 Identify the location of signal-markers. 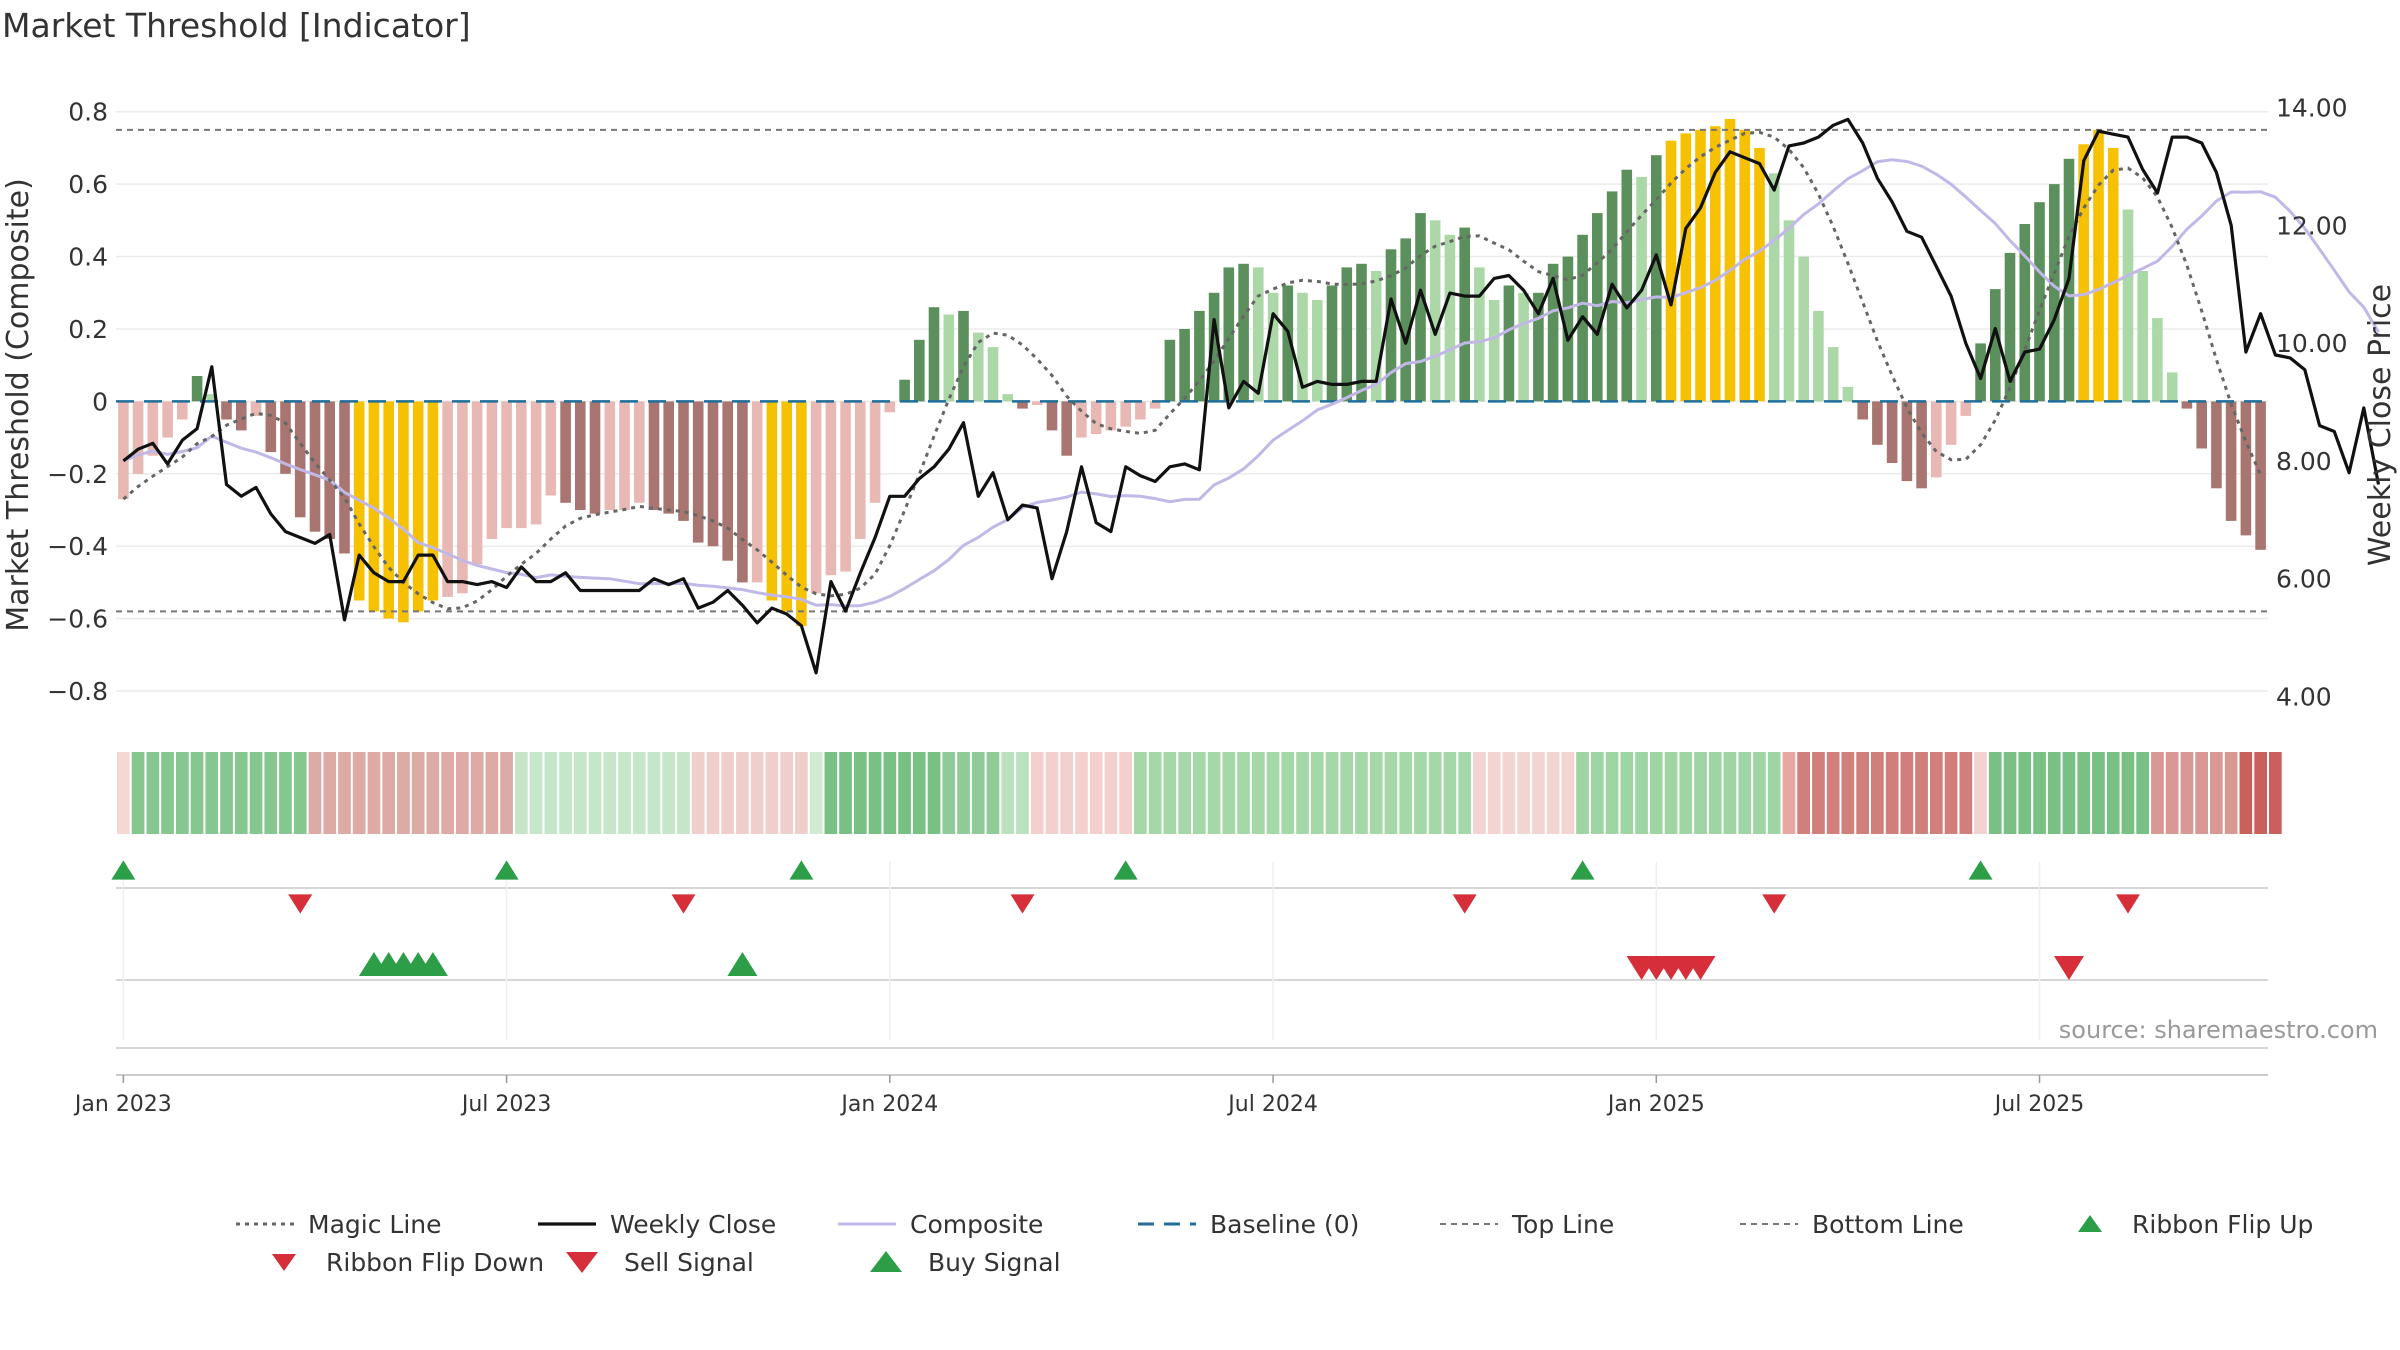
(1189, 954).